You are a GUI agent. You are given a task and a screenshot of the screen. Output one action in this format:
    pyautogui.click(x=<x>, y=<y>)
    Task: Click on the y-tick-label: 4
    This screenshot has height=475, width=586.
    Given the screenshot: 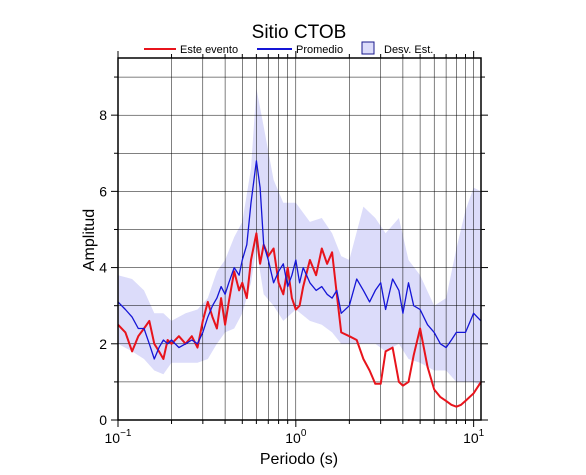 What is the action you would take?
    pyautogui.click(x=103, y=268)
    